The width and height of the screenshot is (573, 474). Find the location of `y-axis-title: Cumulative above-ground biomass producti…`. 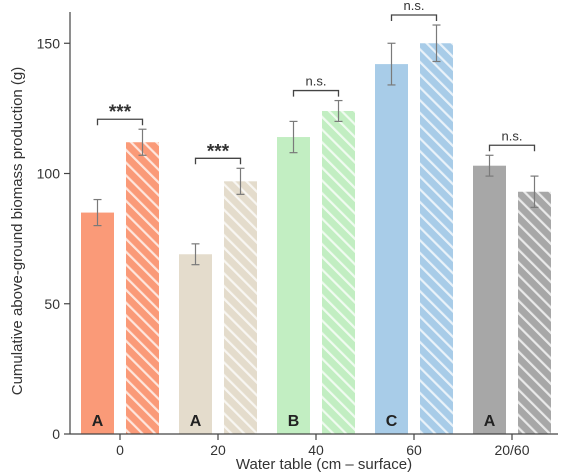

y-axis-title: Cumulative above-ground biomass producti… is located at coordinates (17, 231).